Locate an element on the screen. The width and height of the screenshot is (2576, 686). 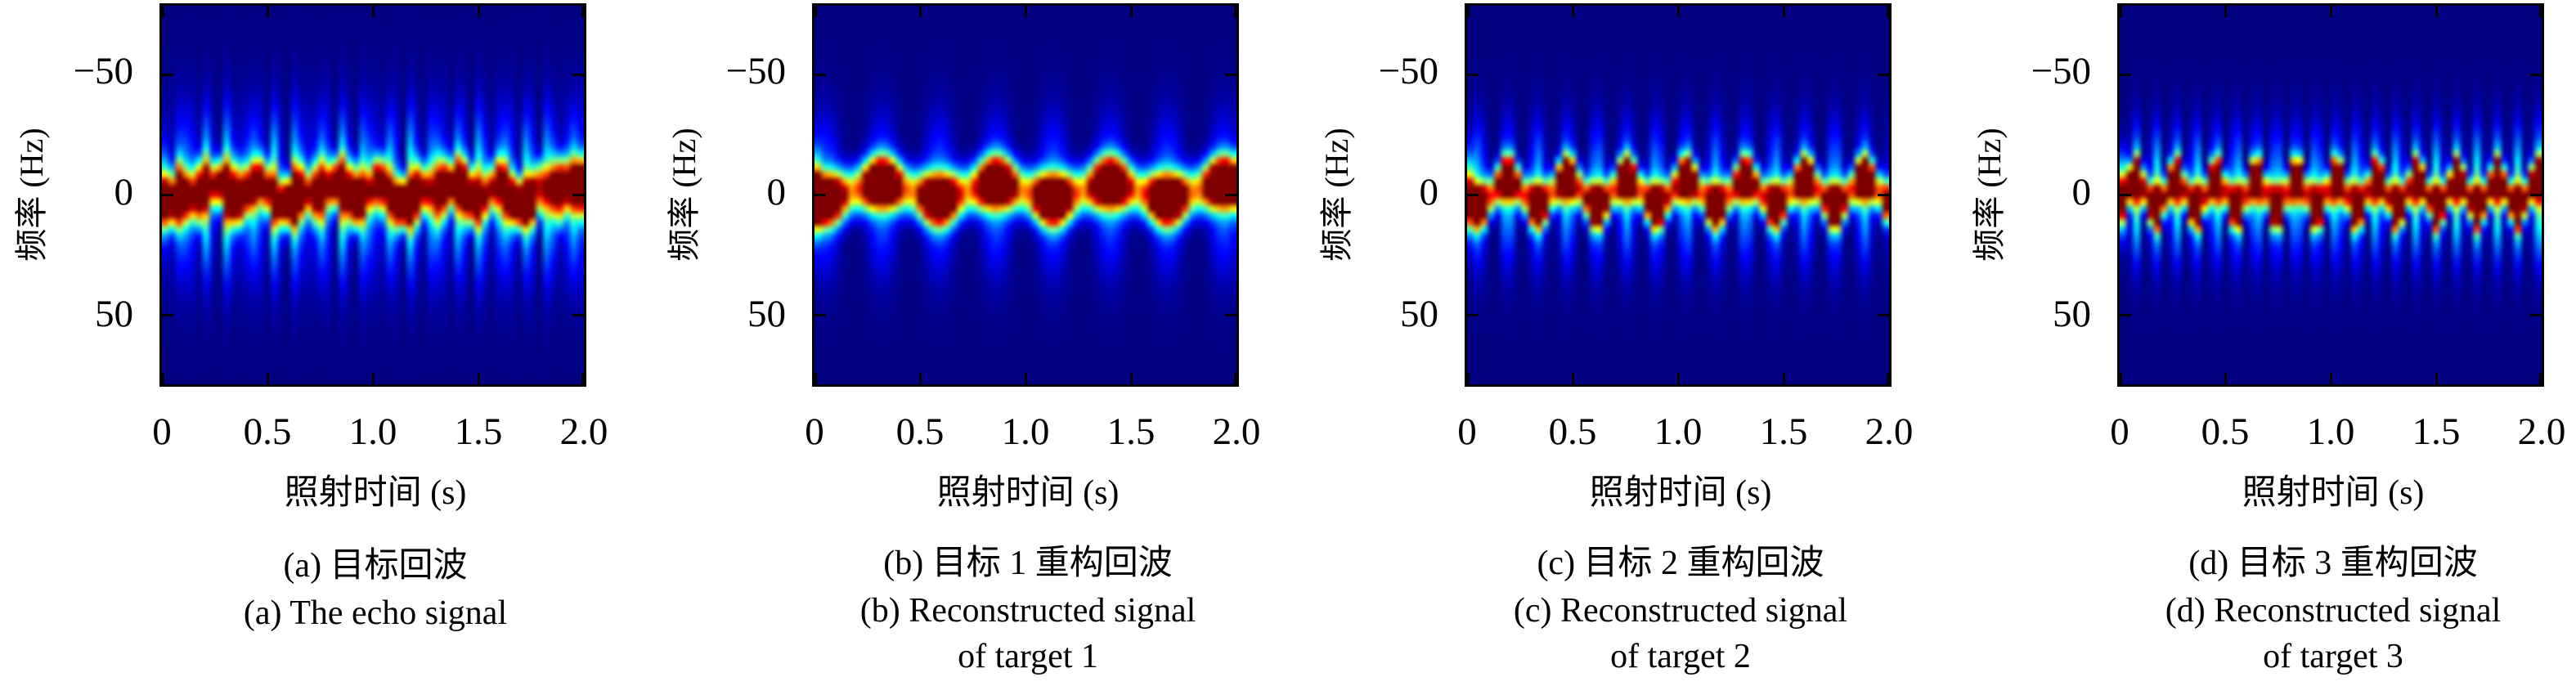
spectrogram-canvas-b is located at coordinates (1025, 195).